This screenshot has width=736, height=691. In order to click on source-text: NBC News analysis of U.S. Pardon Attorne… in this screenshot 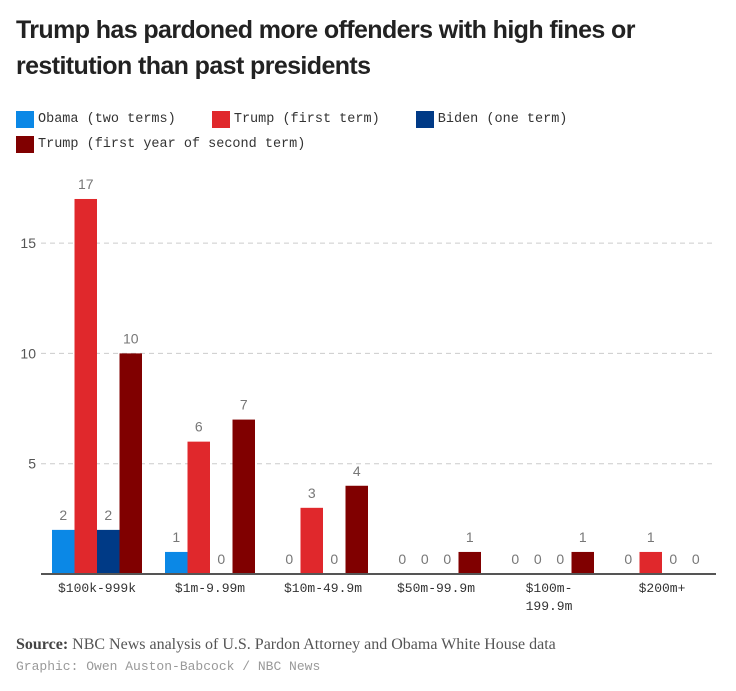, I will do `click(314, 644)`.